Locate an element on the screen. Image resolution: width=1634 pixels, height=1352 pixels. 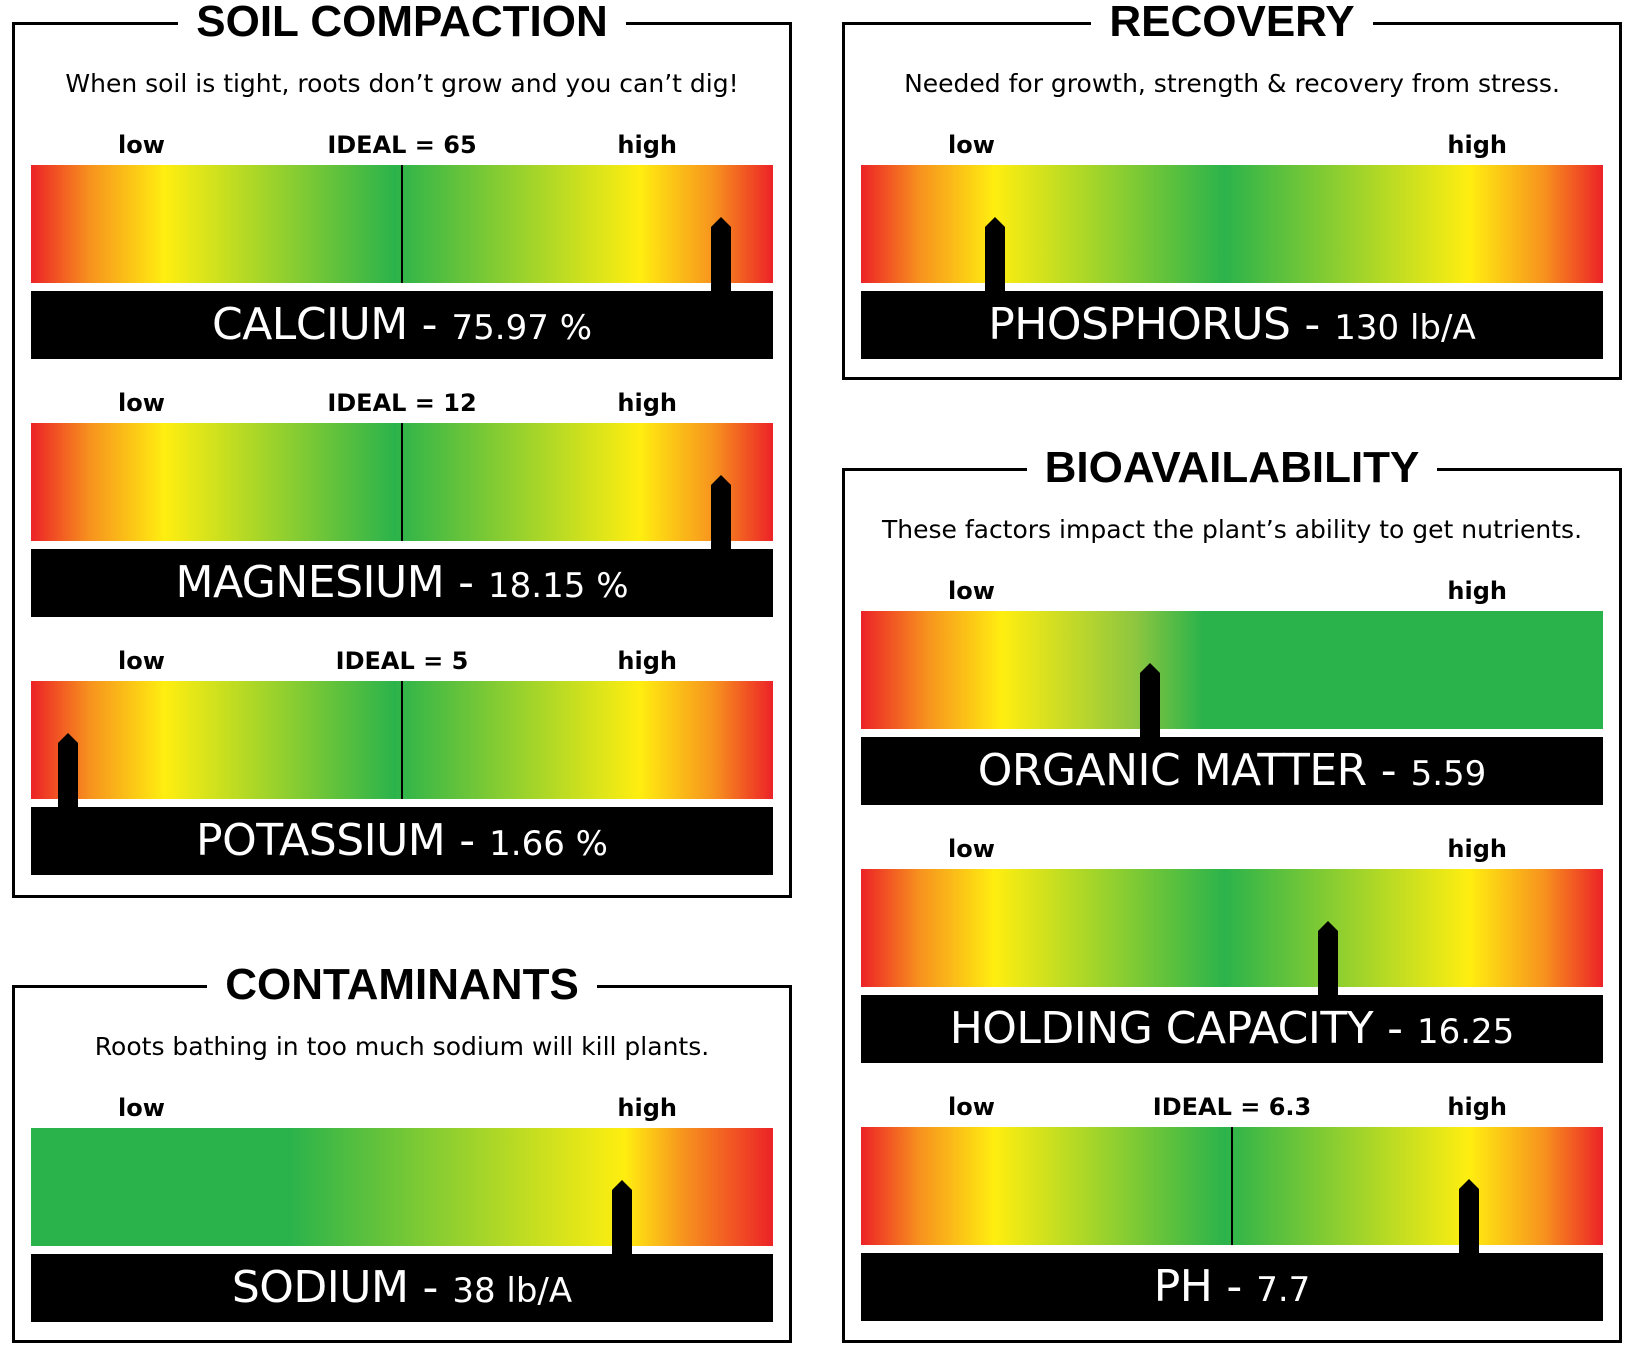
measure-value: 16.25 is located at coordinates (1465, 1032).